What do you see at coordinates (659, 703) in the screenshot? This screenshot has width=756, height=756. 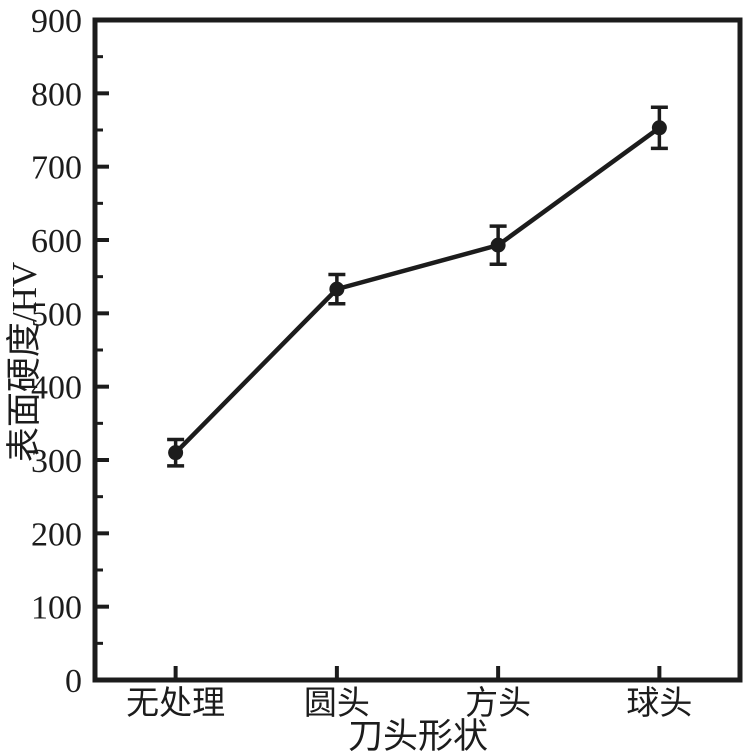 I see `x-axis-category-label: 球头` at bounding box center [659, 703].